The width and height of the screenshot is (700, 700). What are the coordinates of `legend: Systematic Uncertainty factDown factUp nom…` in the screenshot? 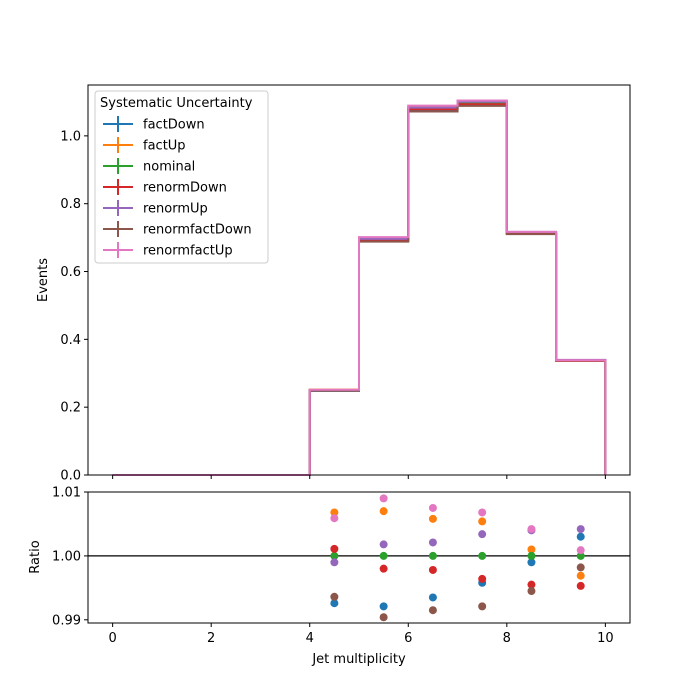 It's located at (181, 177).